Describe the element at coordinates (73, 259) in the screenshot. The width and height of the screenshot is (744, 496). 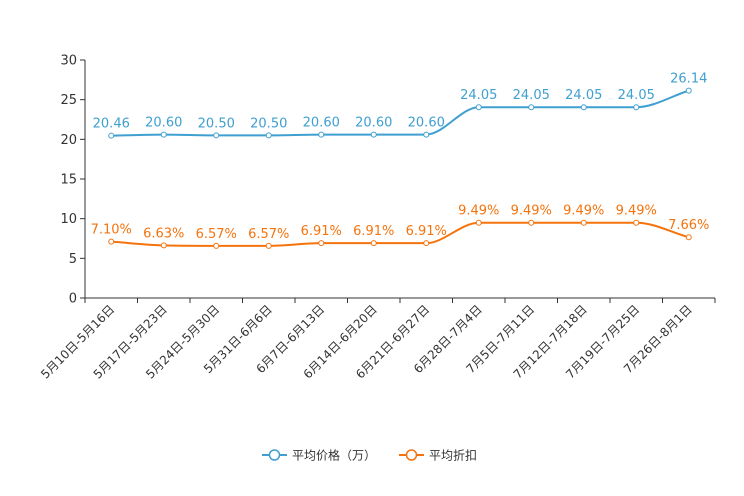
I see `y-tick-label: 5` at that location.